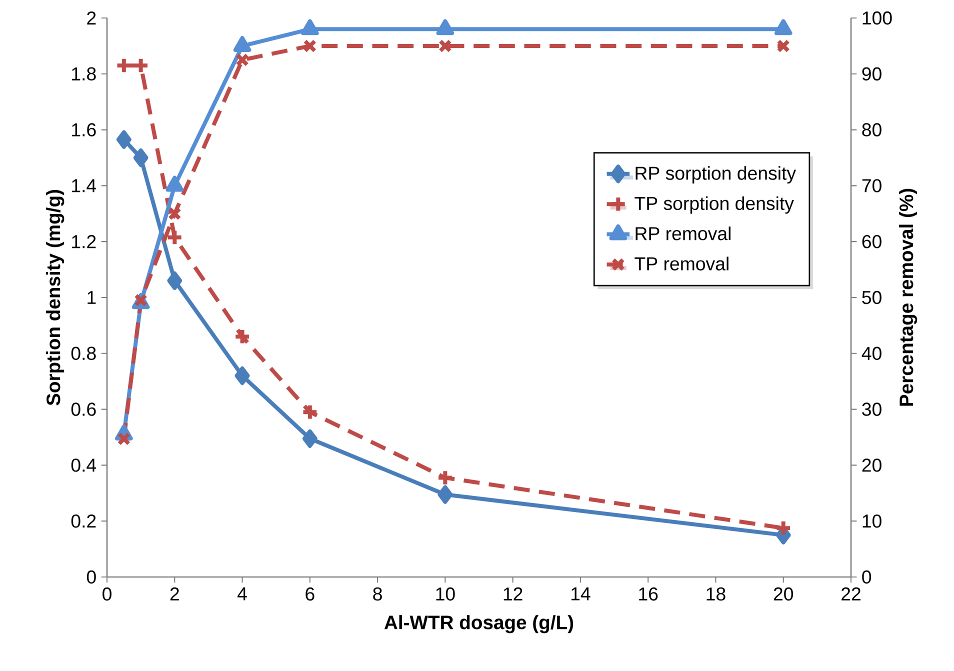  I want to click on y-tick-label: 0.8, so click(83, 353).